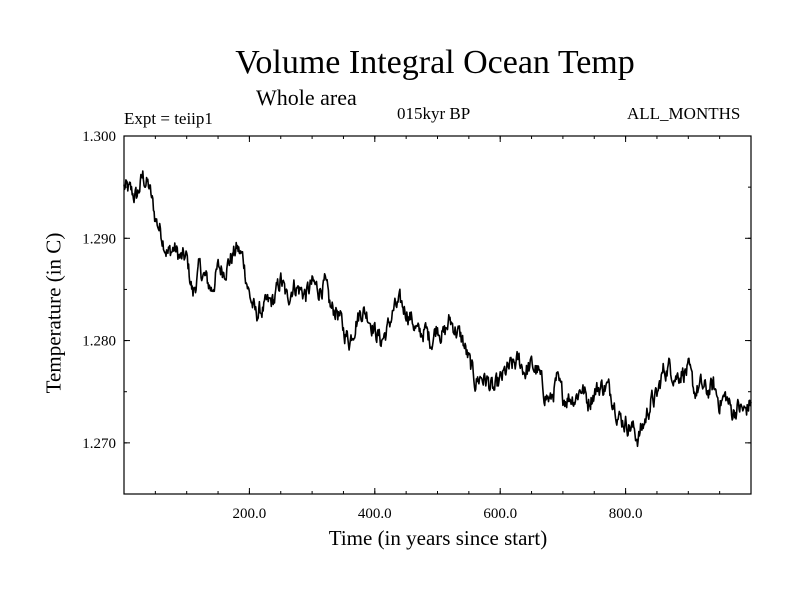 Image resolution: width=800 pixels, height=600 pixels. I want to click on y-tick-label: 1.290, so click(99, 239).